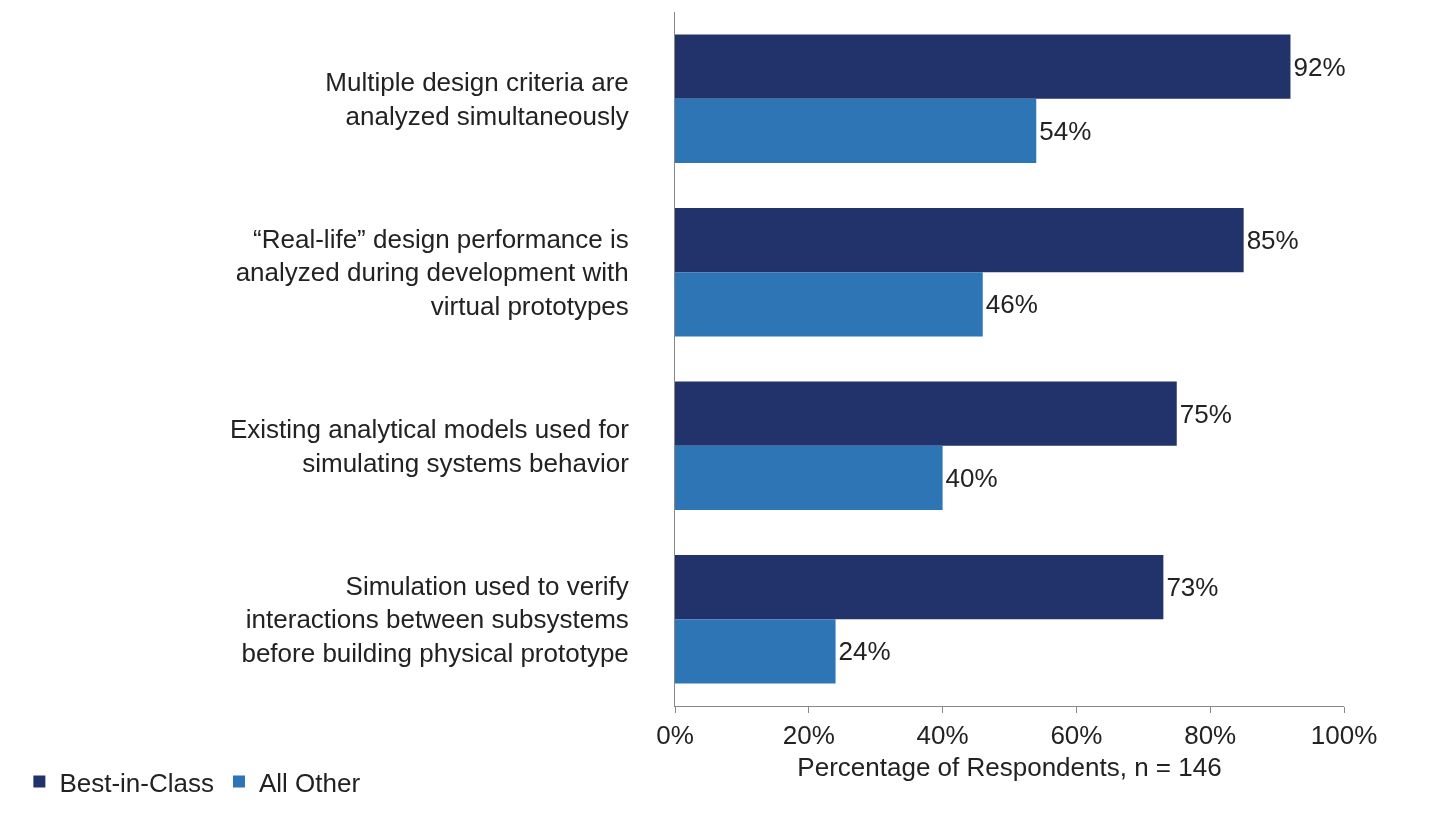 This screenshot has width=1439, height=828. What do you see at coordinates (1344, 735) in the screenshot?
I see `x-tick-label: 100%` at bounding box center [1344, 735].